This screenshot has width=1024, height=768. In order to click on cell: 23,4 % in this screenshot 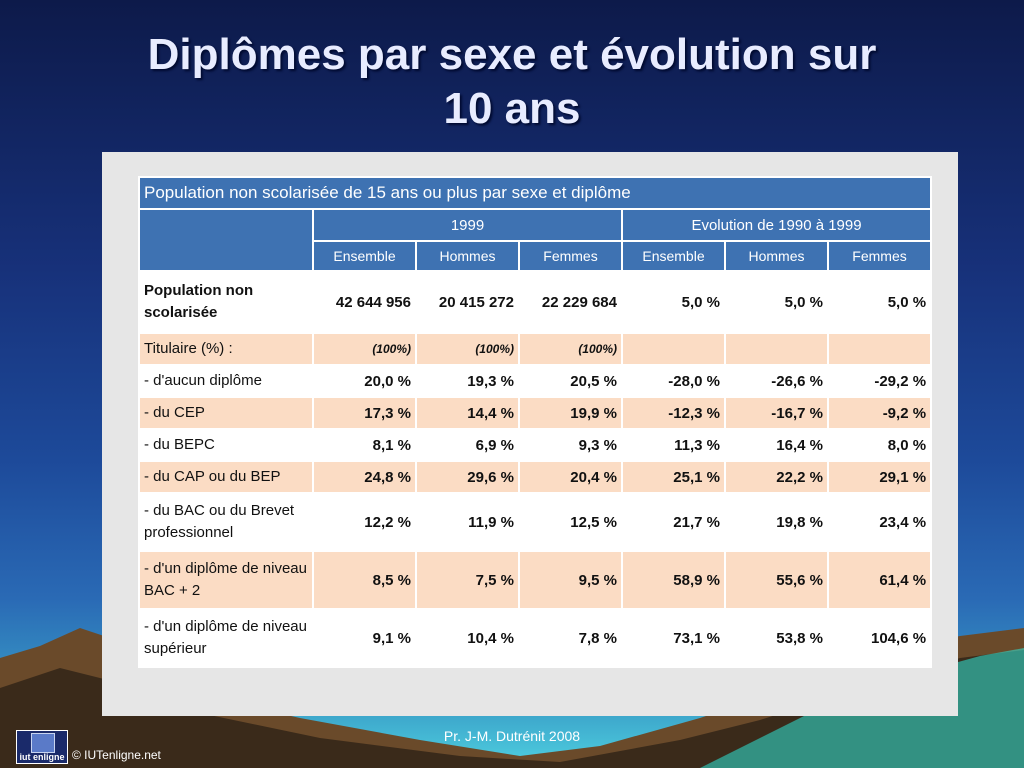, I will do `click(879, 522)`.